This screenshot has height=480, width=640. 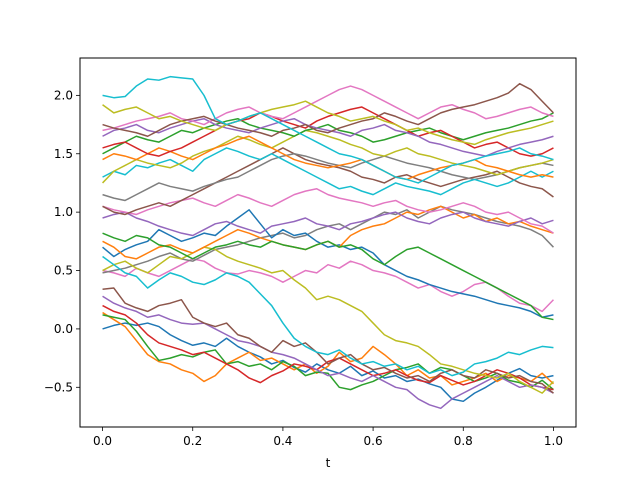 I want to click on y-tick-label: 1.0, so click(x=63, y=212).